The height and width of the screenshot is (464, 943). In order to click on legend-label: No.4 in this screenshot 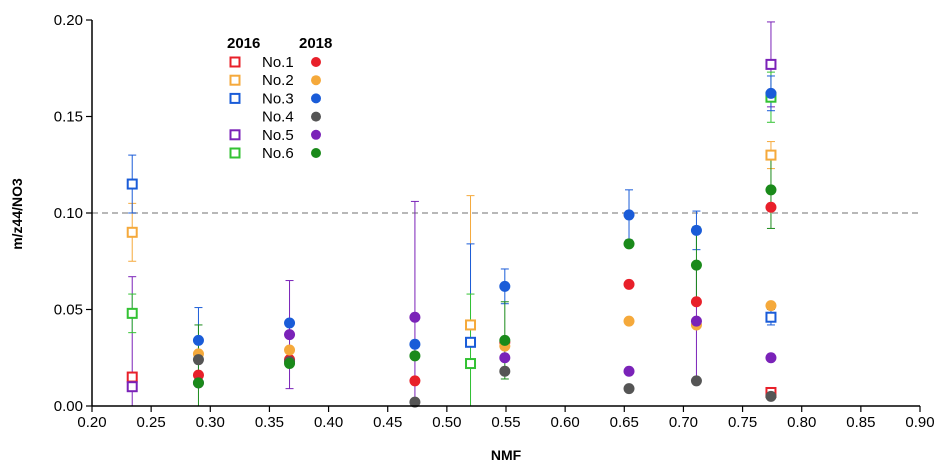, I will do `click(278, 117)`.